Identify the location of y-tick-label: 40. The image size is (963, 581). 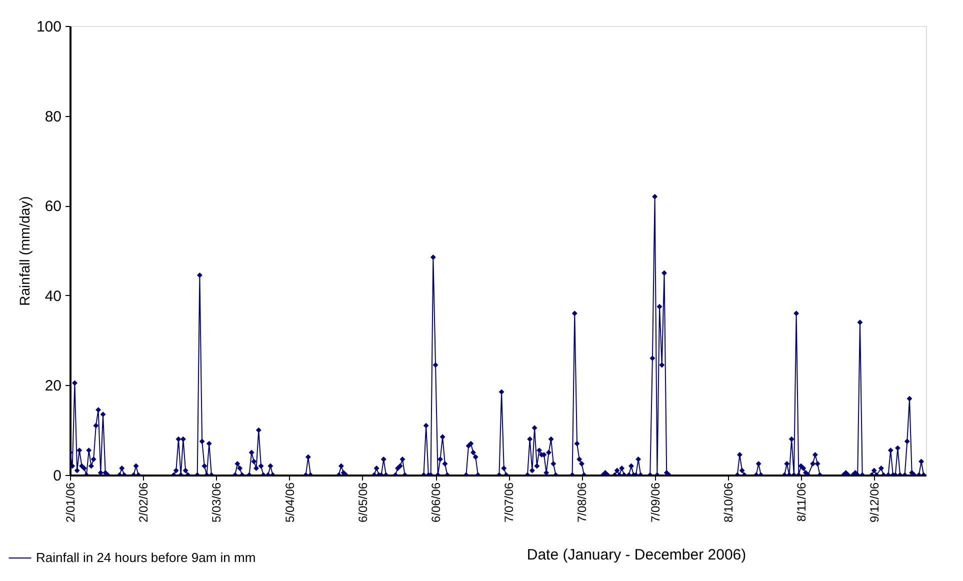
(53, 296).